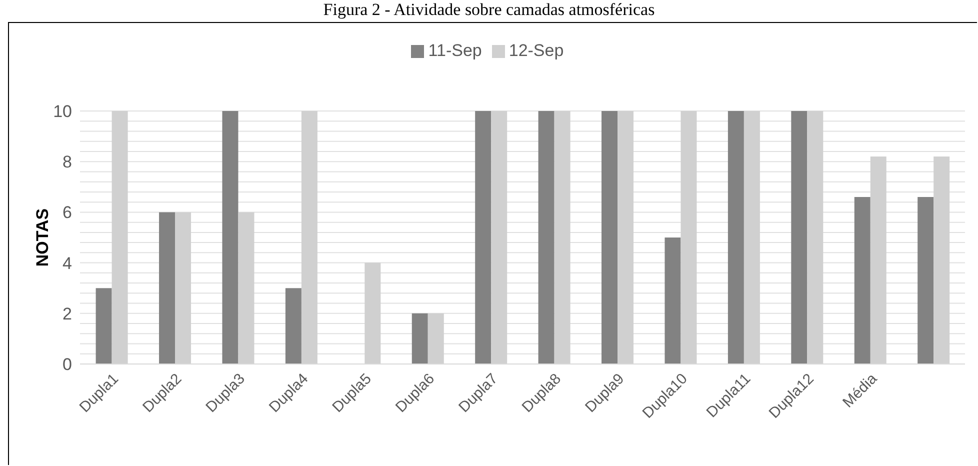  Describe the element at coordinates (62, 112) in the screenshot. I see `y-tick-label: 10` at that location.